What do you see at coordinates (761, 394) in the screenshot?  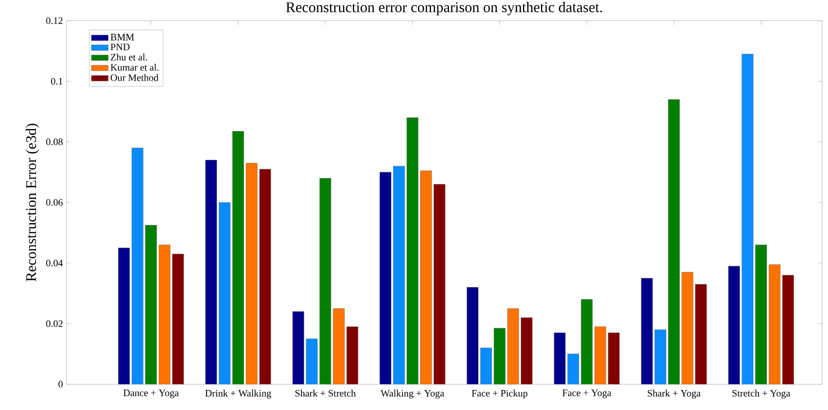 I see `x-tick-label: Stretch + Yoga` at bounding box center [761, 394].